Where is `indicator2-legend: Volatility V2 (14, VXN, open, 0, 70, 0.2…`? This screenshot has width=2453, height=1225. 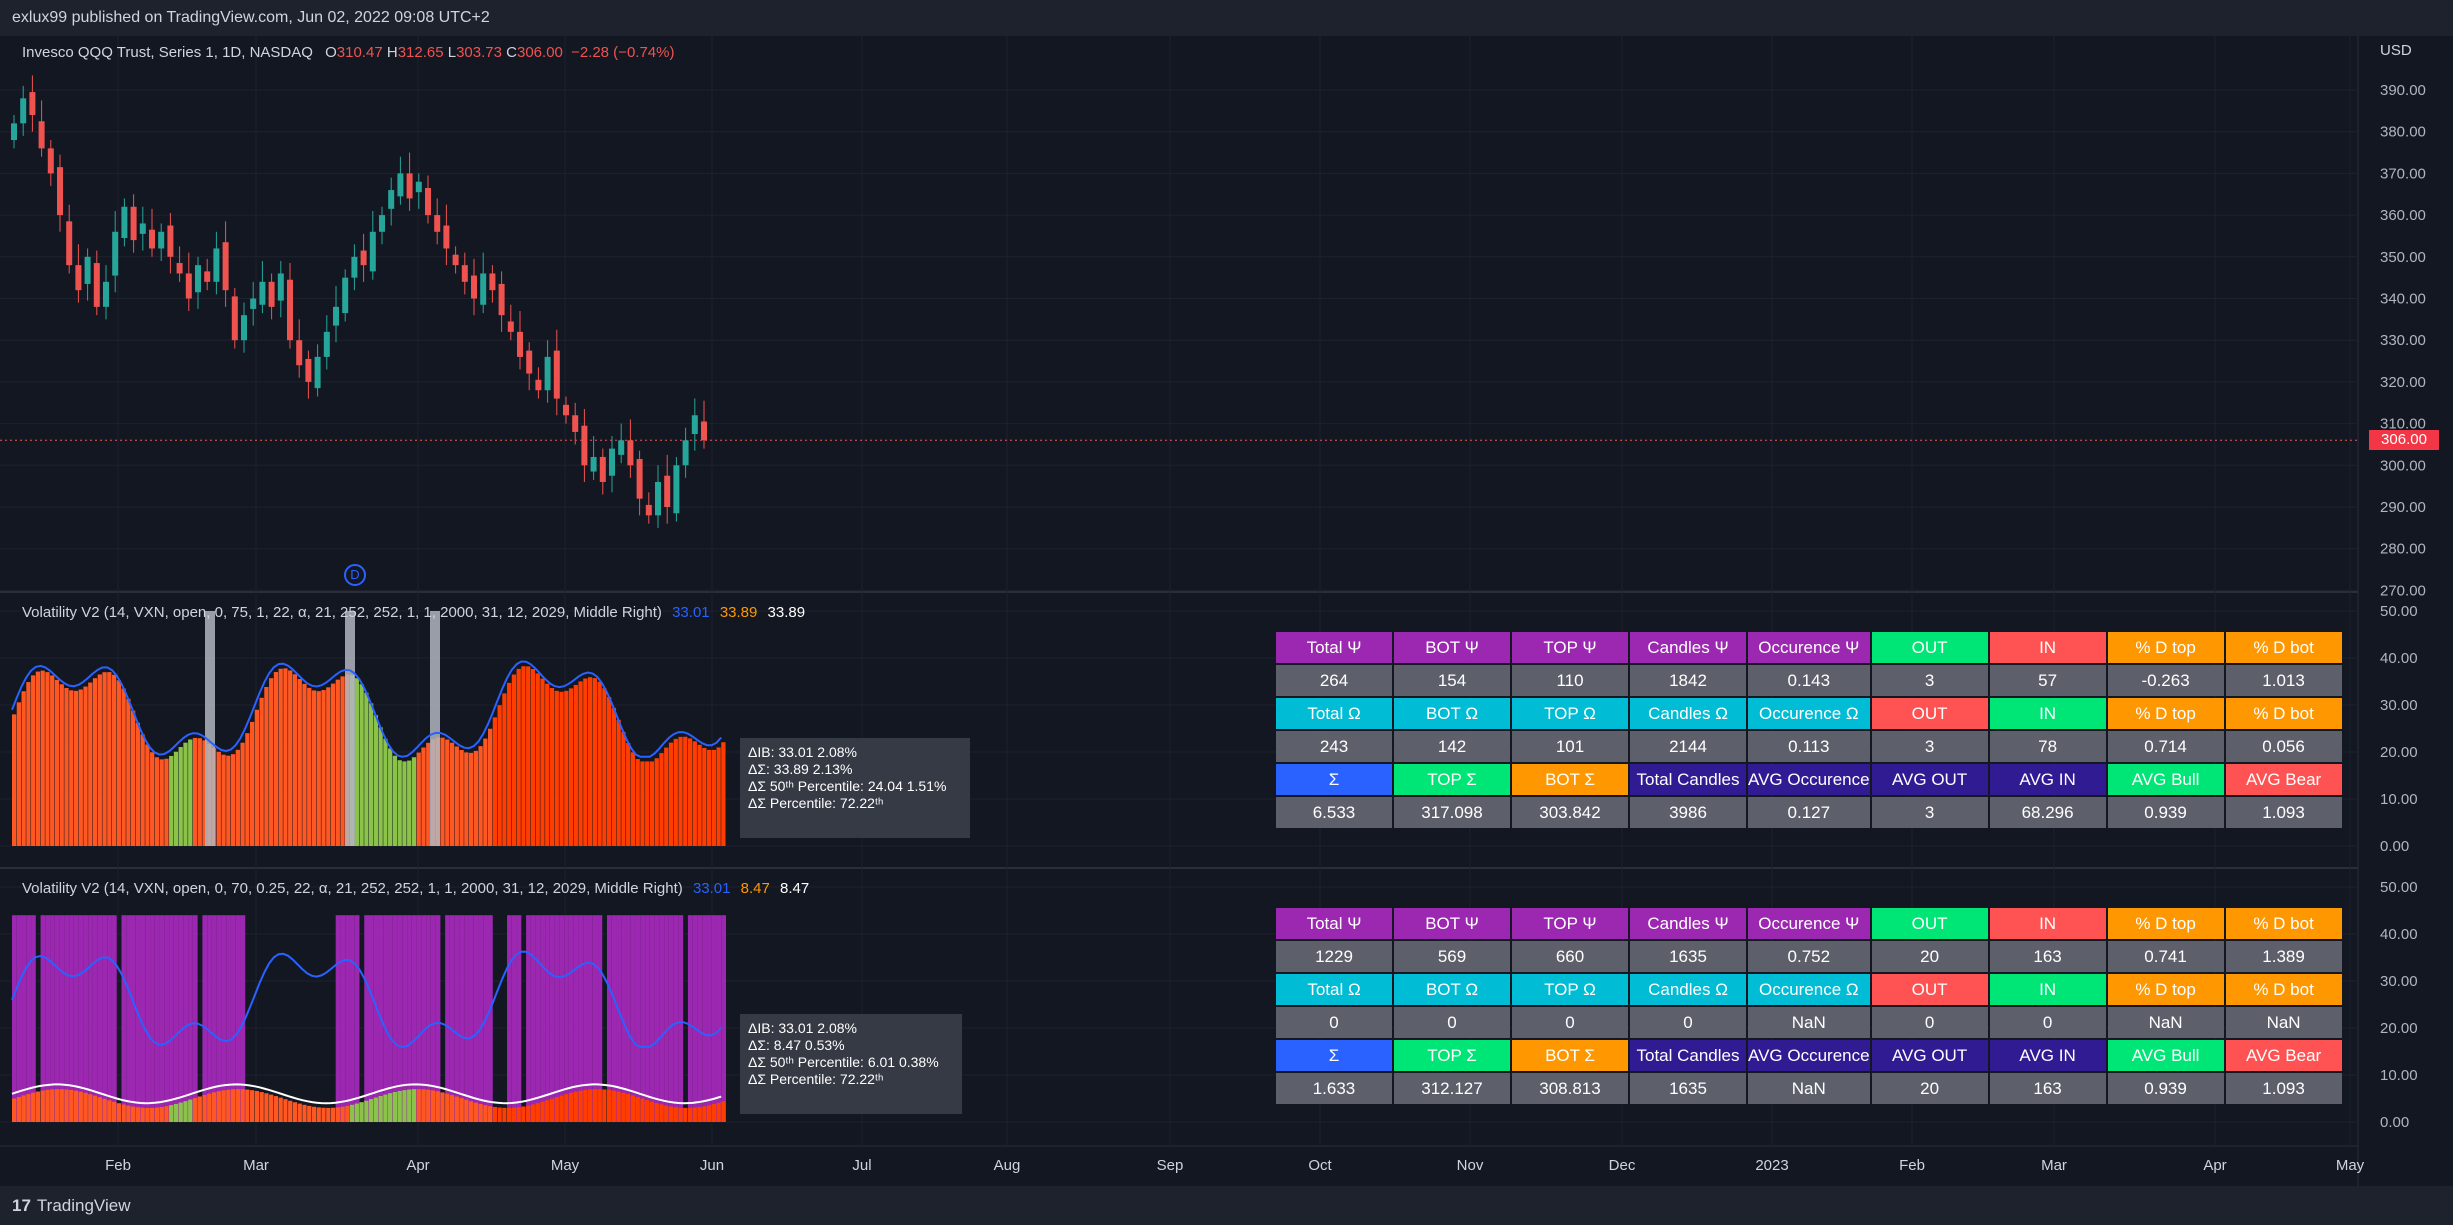 indicator2-legend: Volatility V2 (14, VXN, open, 0, 70, 0.2… is located at coordinates (415, 888).